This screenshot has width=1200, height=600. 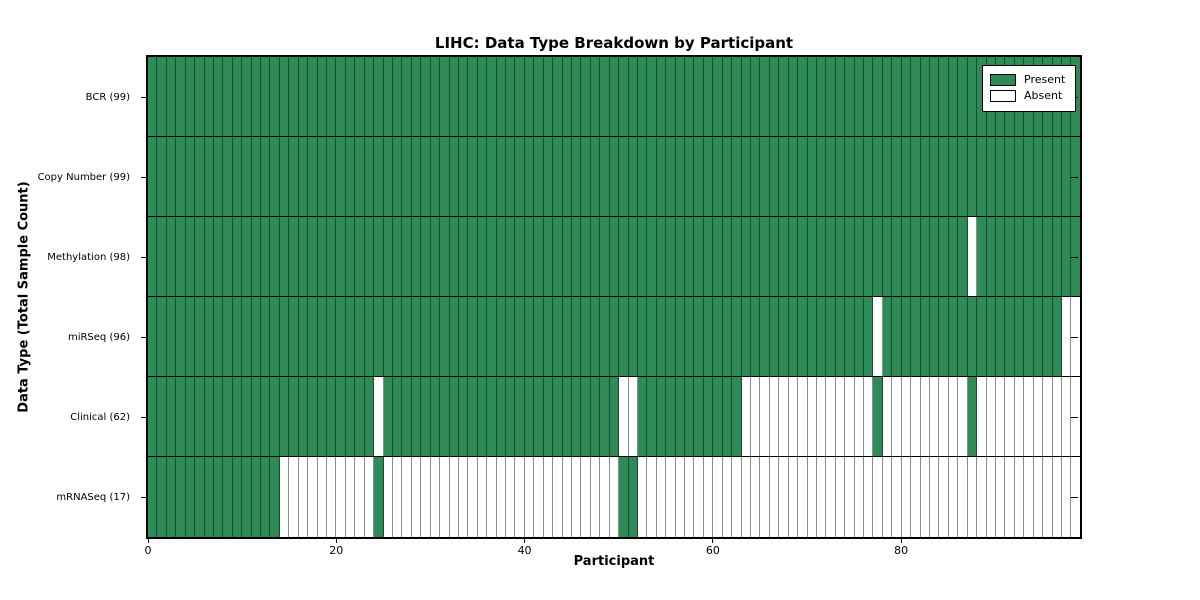 What do you see at coordinates (24, 297) in the screenshot?
I see `y-axis-label: Data Type (Total Sample Count)` at bounding box center [24, 297].